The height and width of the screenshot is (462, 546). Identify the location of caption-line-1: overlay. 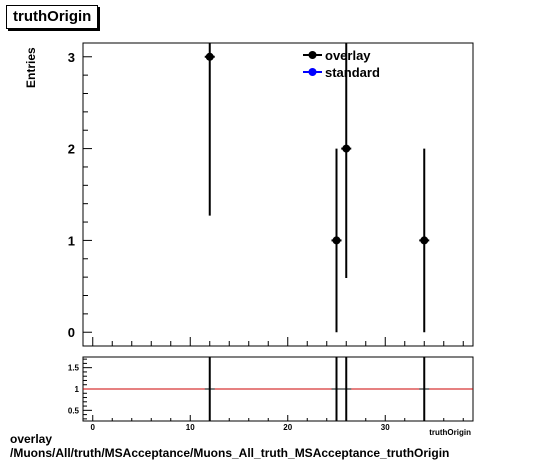
(31, 439).